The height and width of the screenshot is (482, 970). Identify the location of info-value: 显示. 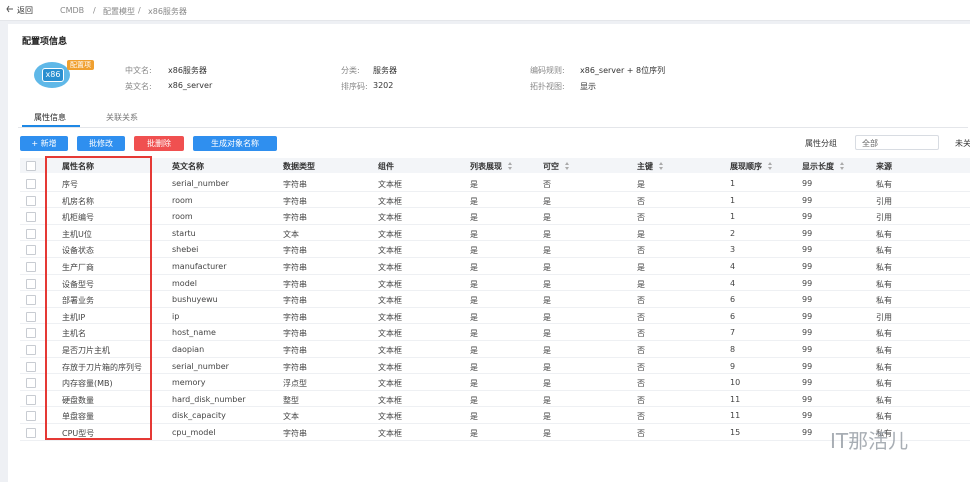
(588, 86).